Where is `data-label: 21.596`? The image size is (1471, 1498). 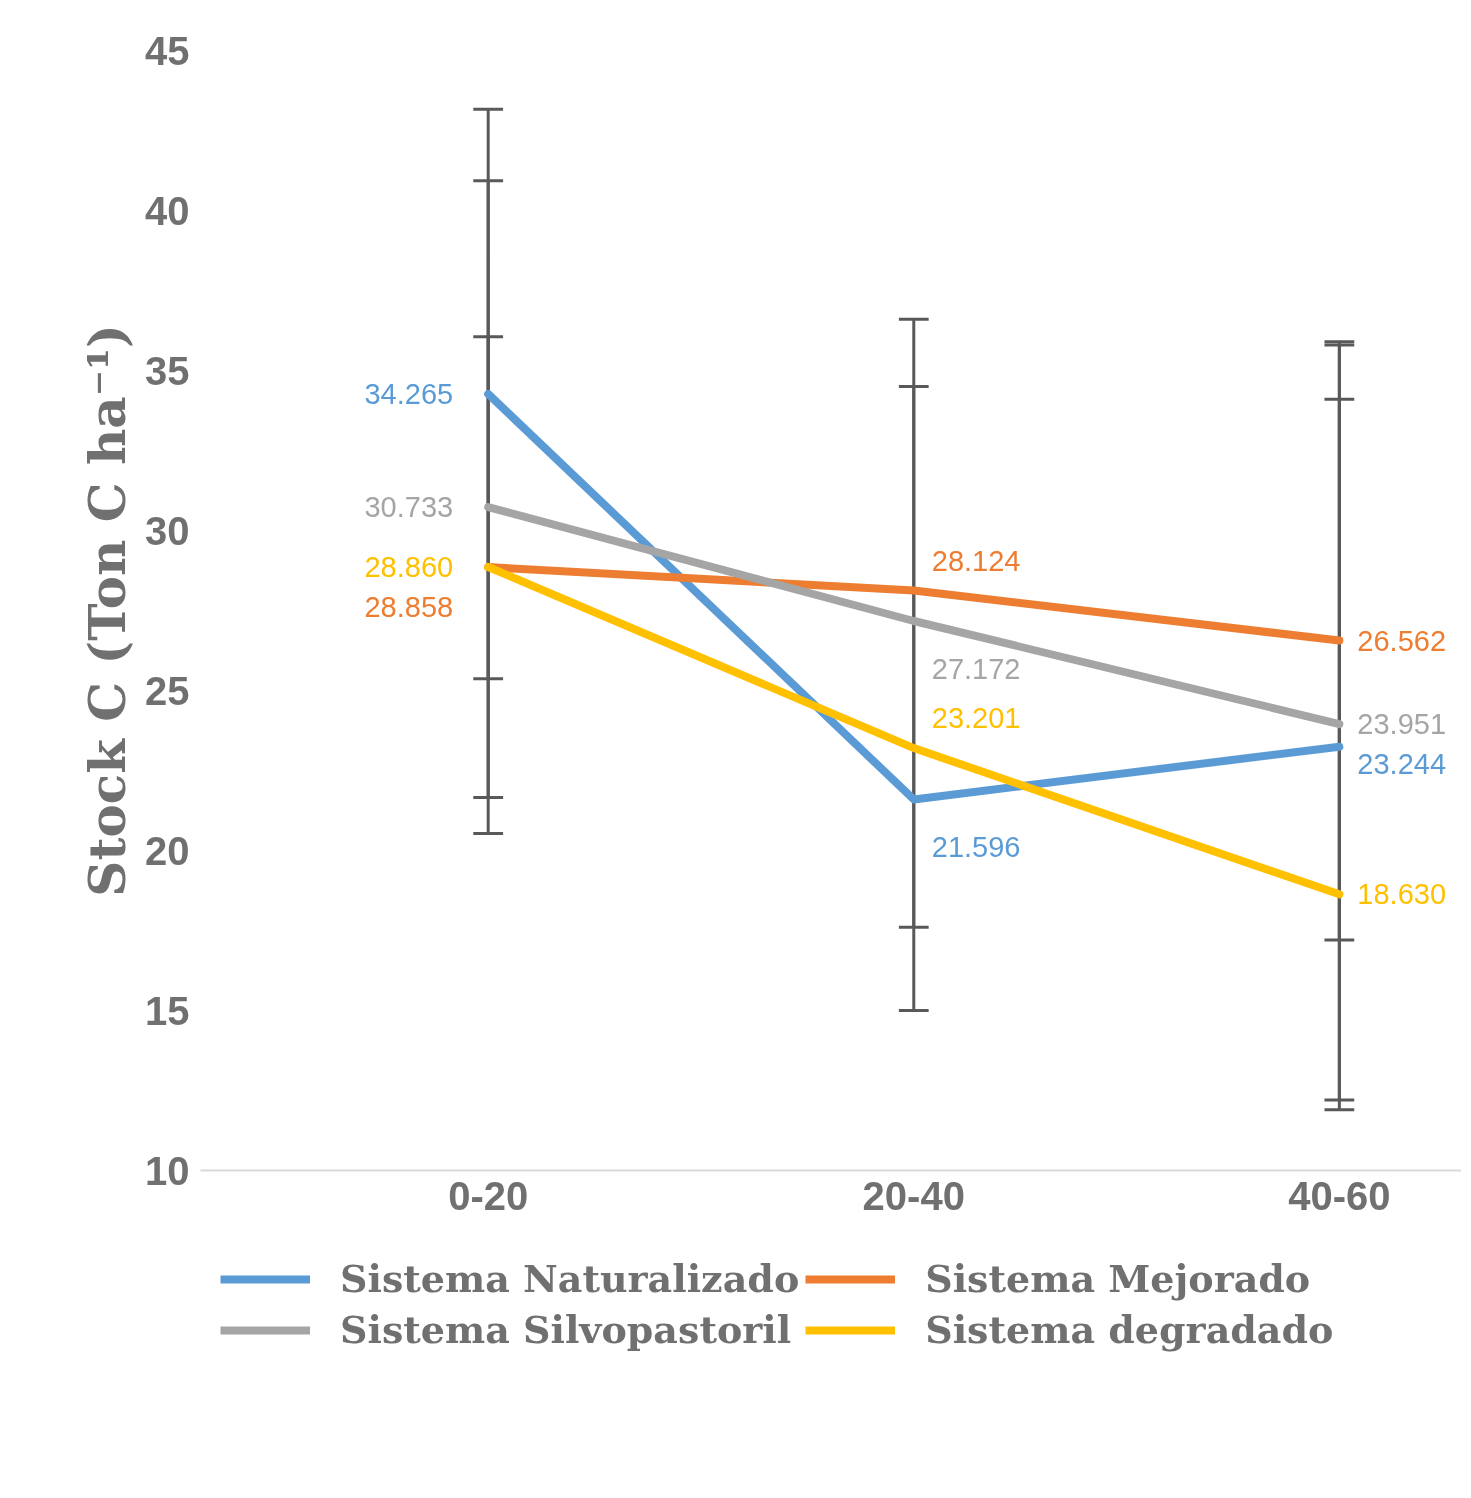
data-label: 21.596 is located at coordinates (976, 847).